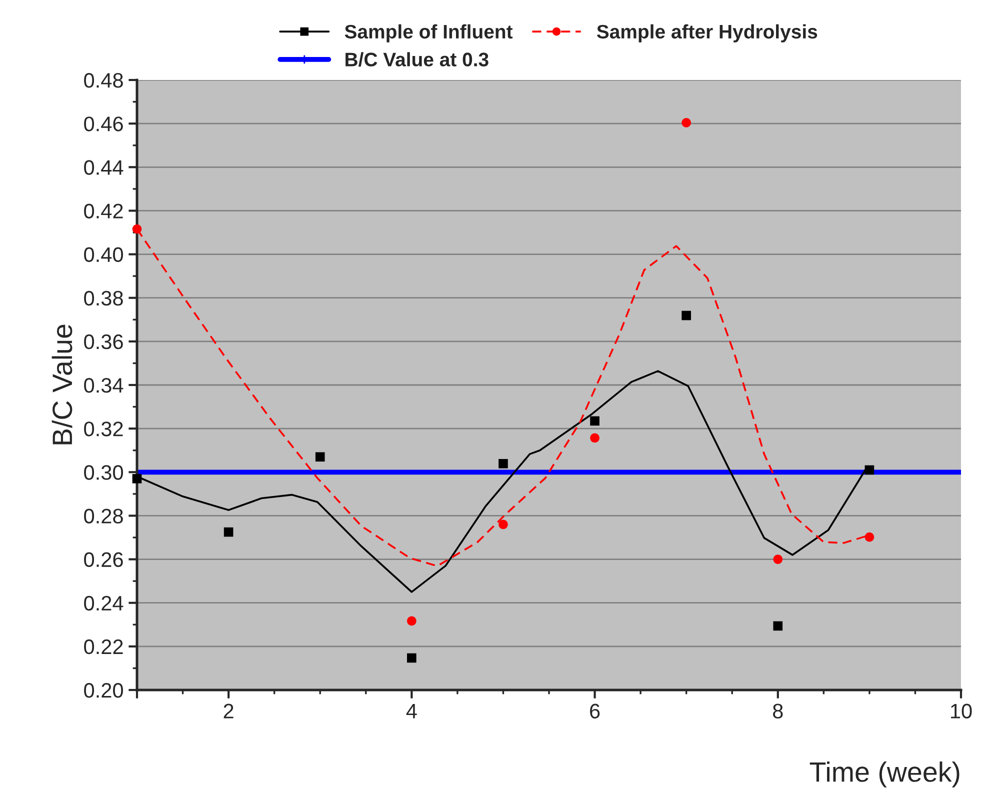 The width and height of the screenshot is (981, 794). I want to click on x-tick-label: 2, so click(229, 711).